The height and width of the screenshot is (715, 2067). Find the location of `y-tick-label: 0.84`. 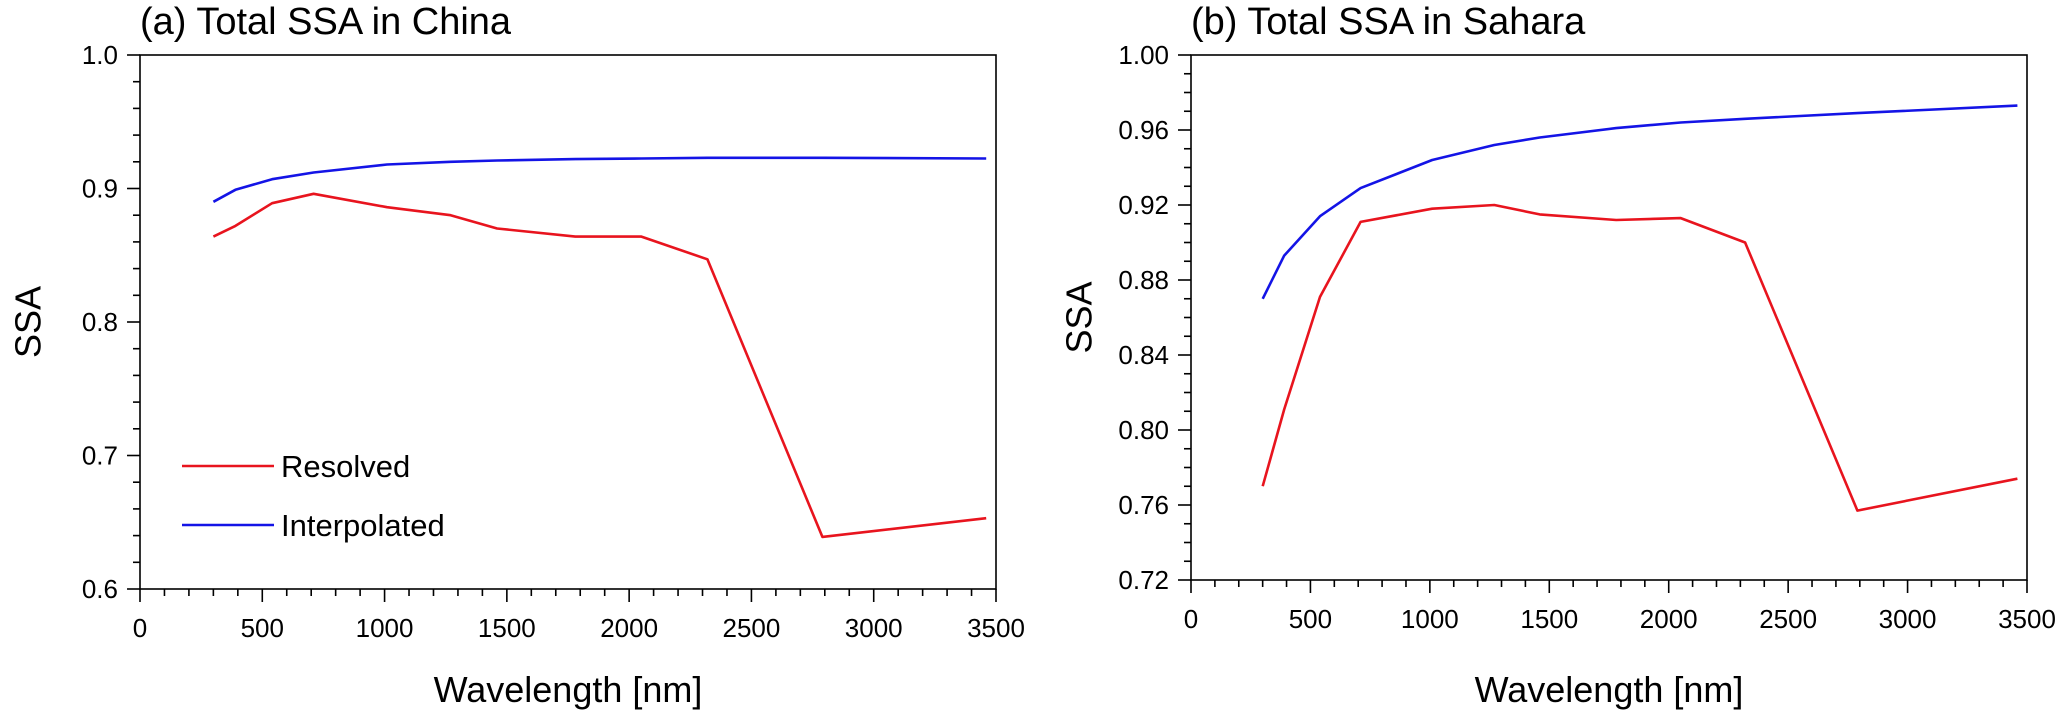

y-tick-label: 0.84 is located at coordinates (1143, 355).